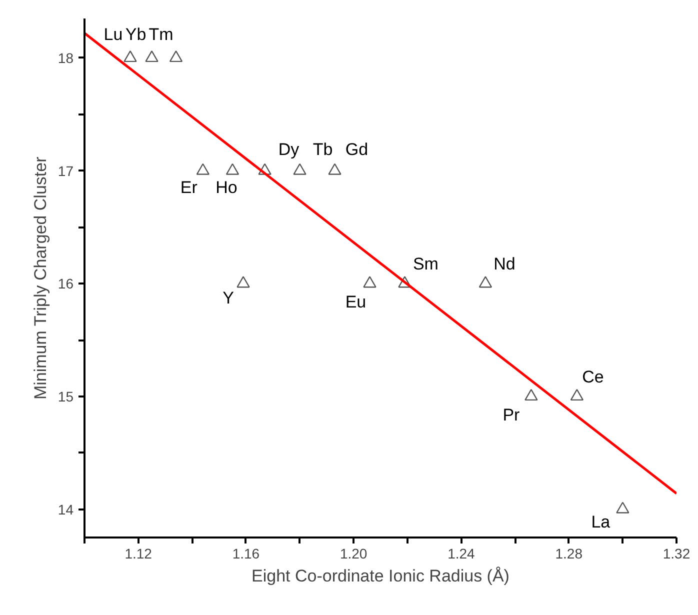 The width and height of the screenshot is (698, 615). Describe the element at coordinates (289, 149) in the screenshot. I see `annotation: Dy` at that location.